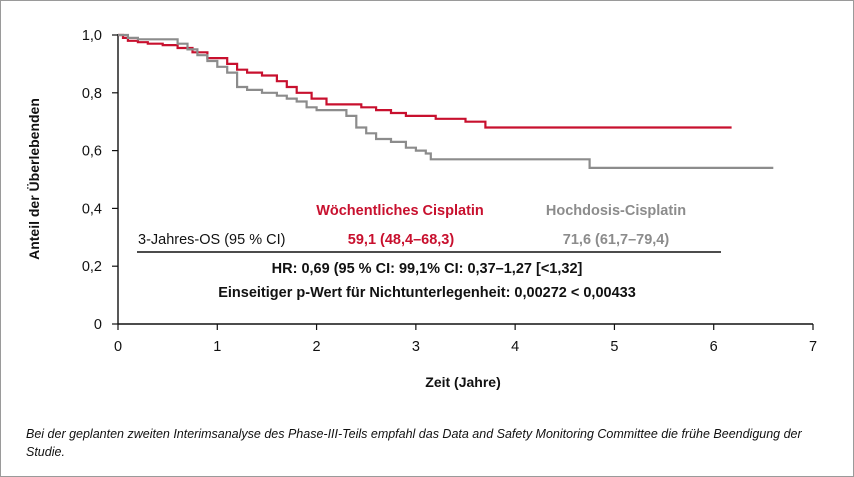 This screenshot has width=854, height=477. I want to click on x-tick-label: 3, so click(416, 347).